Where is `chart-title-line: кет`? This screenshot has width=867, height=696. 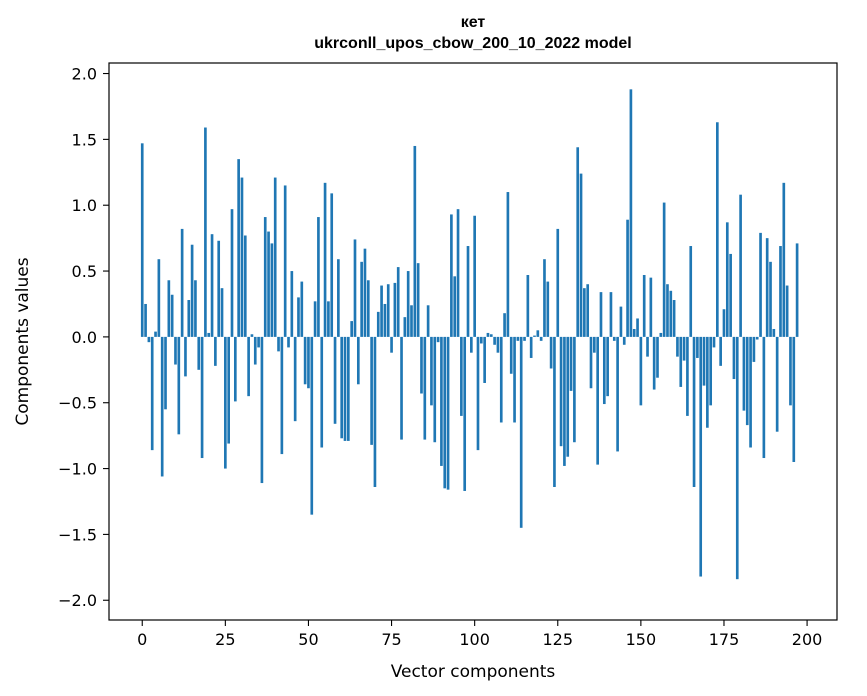 chart-title-line: кет is located at coordinates (473, 22).